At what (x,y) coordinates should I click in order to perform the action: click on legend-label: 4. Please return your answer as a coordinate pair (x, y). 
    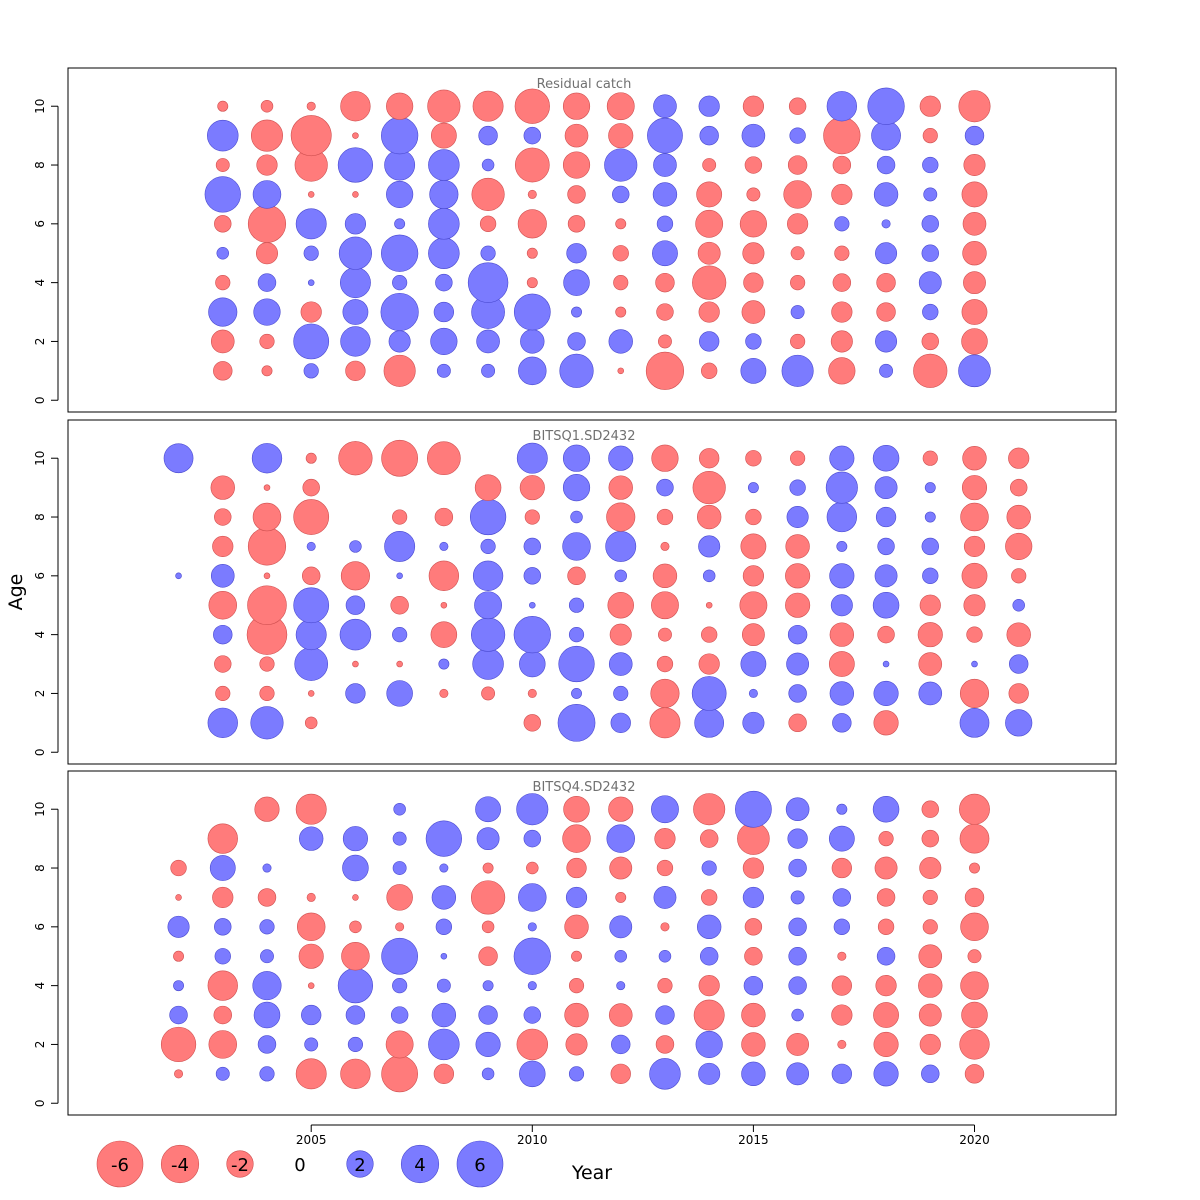
    Looking at the image, I should click on (419, 1165).